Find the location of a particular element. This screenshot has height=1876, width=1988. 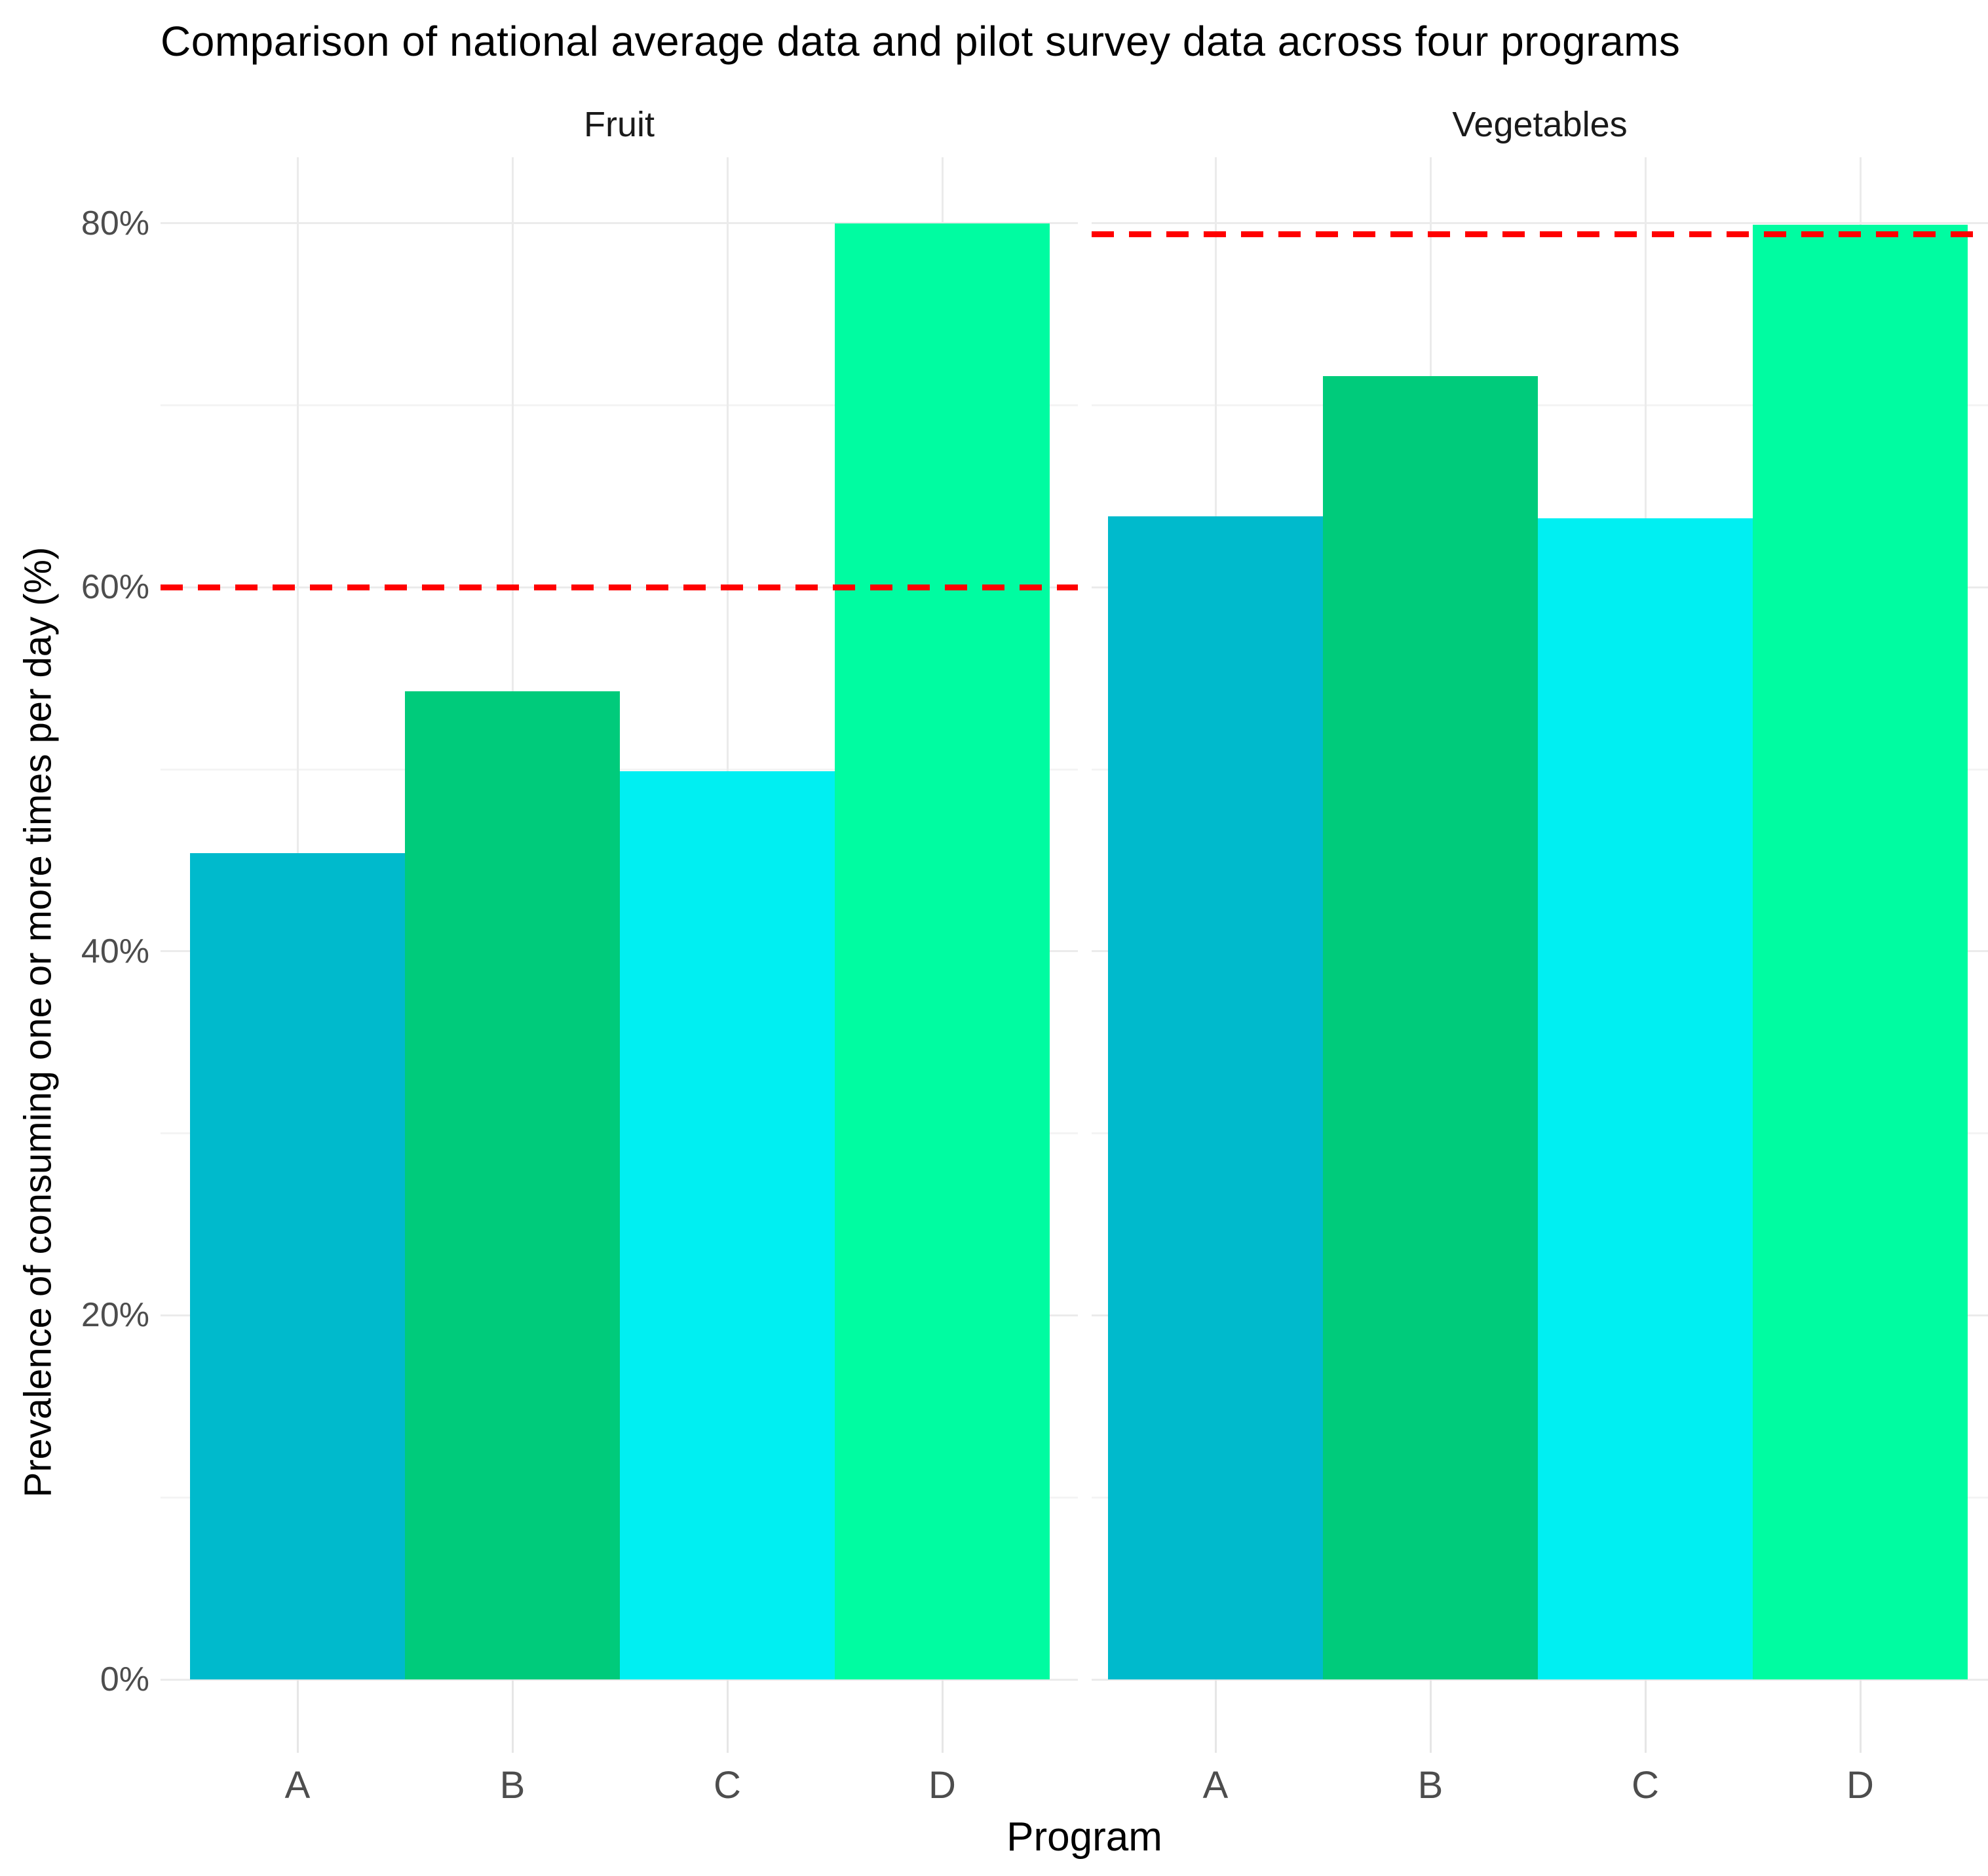

bar-fruit-b is located at coordinates (512, 1185).